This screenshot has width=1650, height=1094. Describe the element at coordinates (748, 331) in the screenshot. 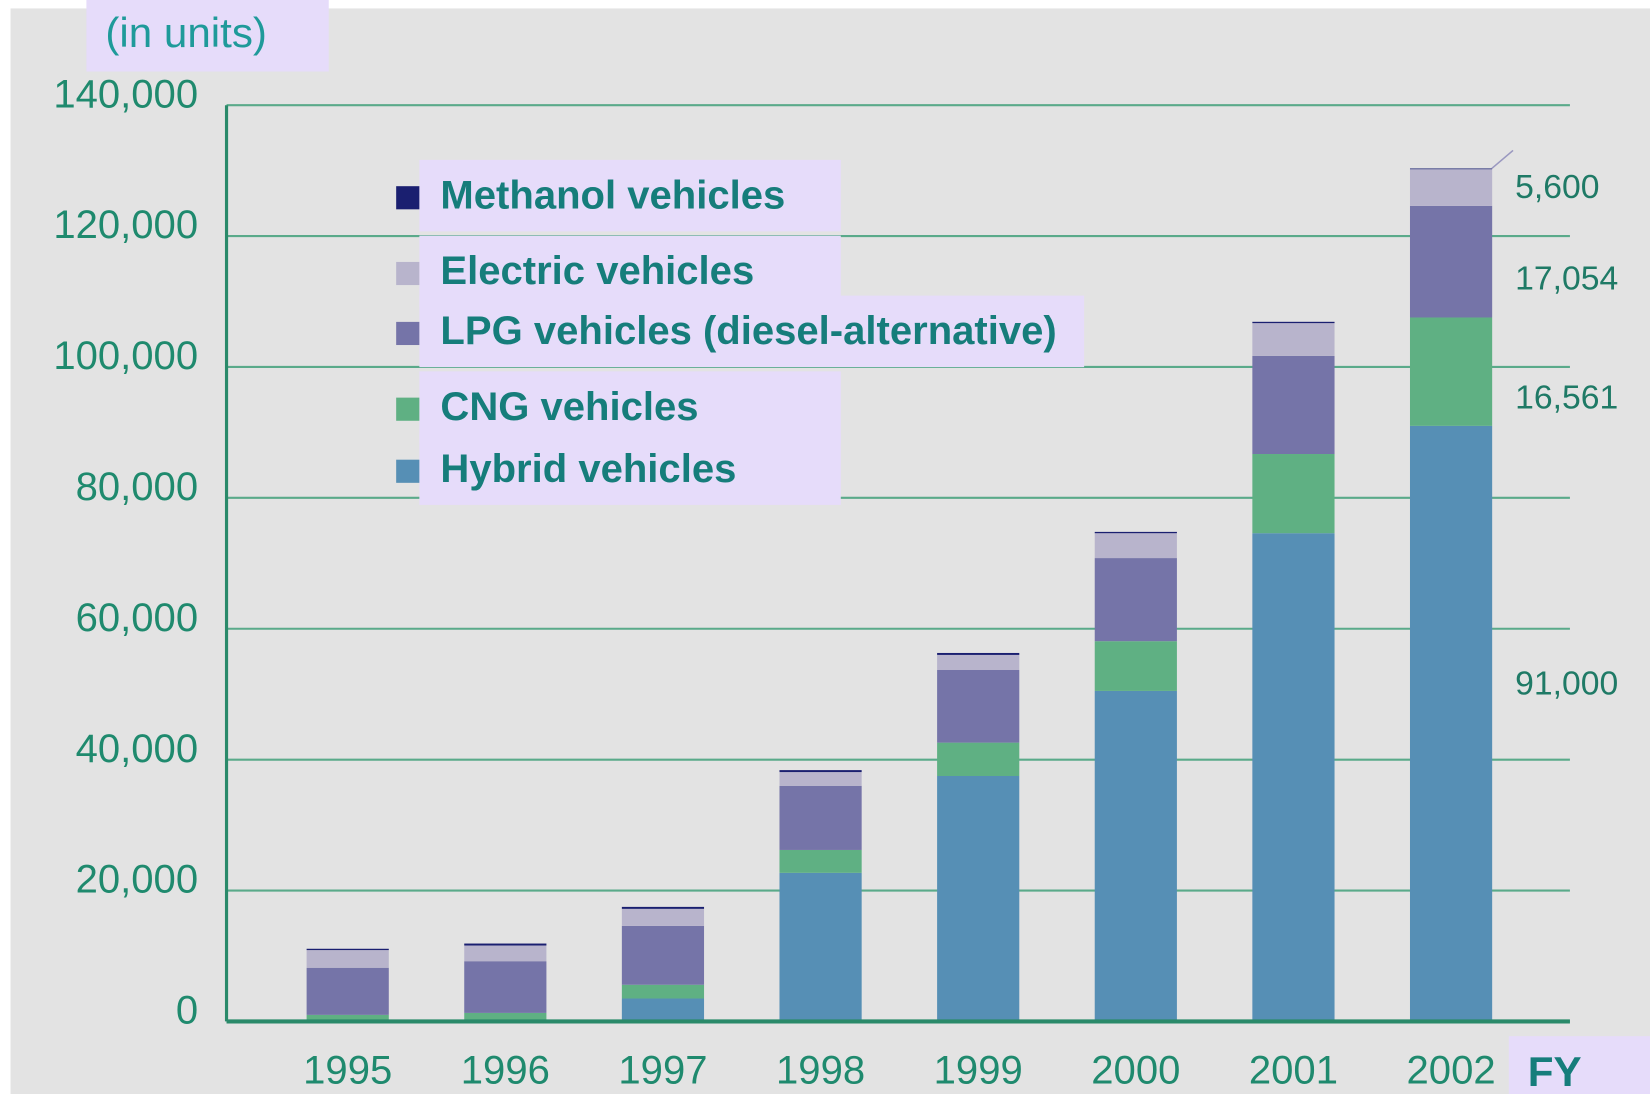

I see `legend-label: LPG vehicles (diesel-alternative)` at that location.